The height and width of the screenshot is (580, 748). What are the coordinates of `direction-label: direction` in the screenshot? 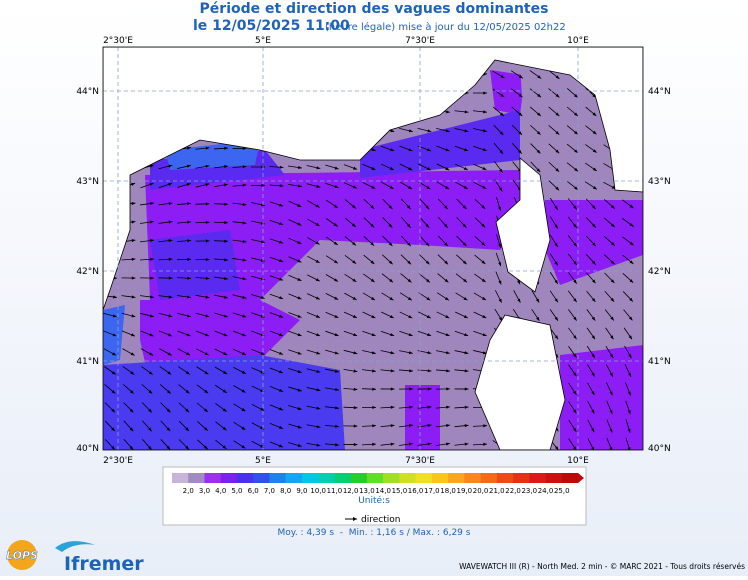 It's located at (380, 520).